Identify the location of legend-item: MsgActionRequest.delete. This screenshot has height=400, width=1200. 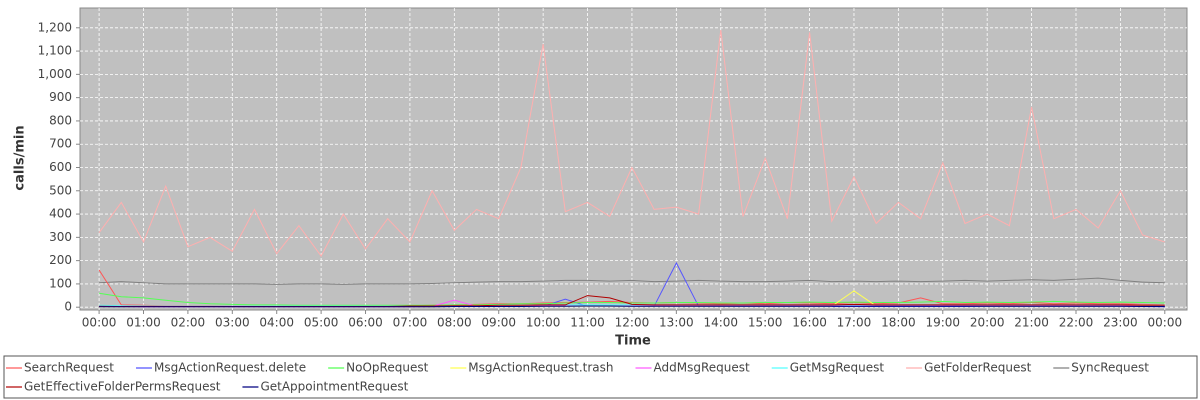
(220, 368).